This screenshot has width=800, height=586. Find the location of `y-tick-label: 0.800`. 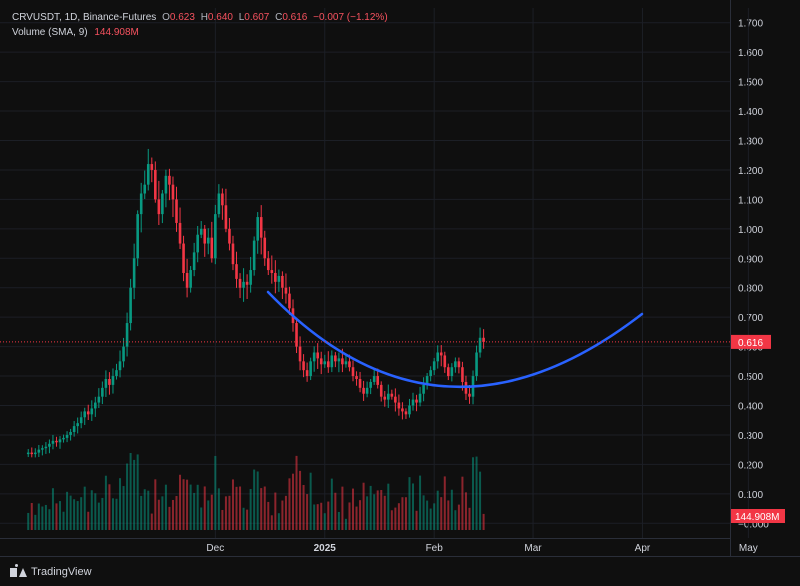

y-tick-label: 0.800 is located at coordinates (750, 289).